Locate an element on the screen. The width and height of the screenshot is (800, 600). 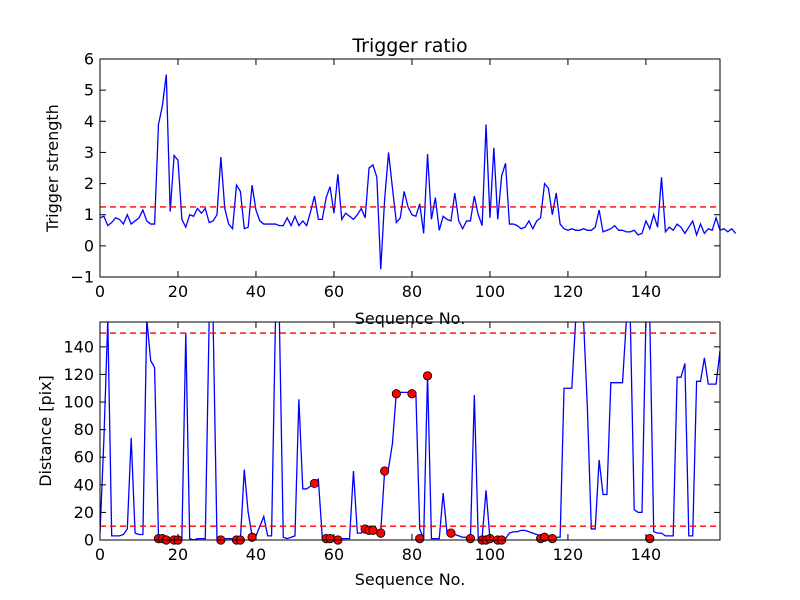
y-tick-label: 4 is located at coordinates (89, 121).